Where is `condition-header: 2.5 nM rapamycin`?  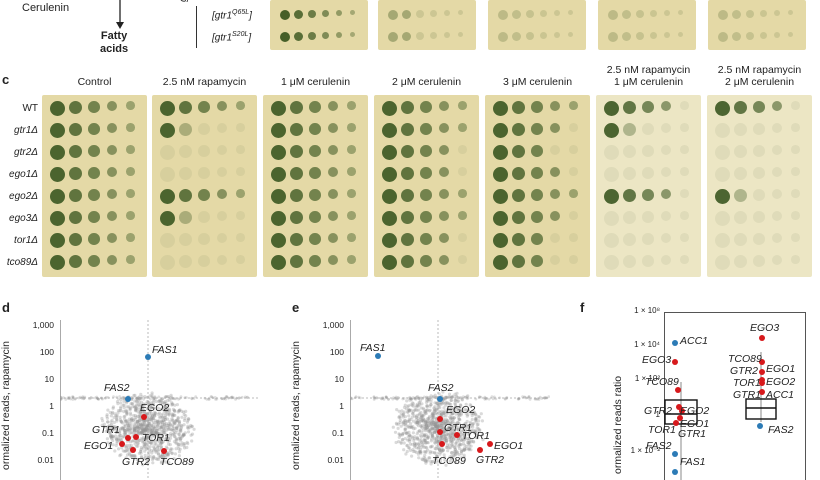 condition-header: 2.5 nM rapamycin is located at coordinates (204, 82).